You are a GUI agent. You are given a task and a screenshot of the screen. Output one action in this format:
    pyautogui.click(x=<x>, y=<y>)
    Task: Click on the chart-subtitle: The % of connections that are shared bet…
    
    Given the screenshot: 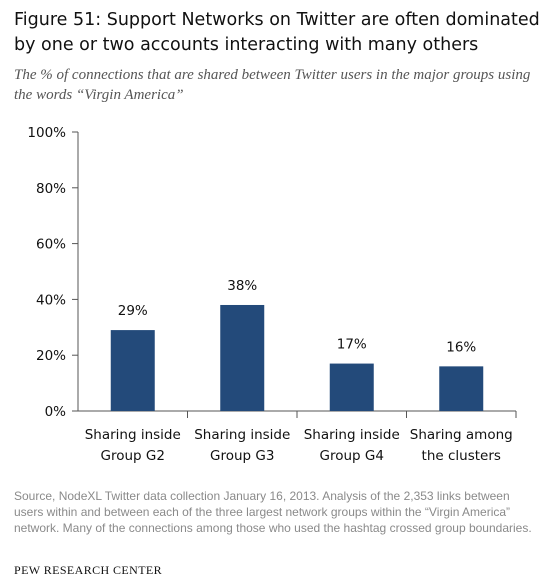 What is the action you would take?
    pyautogui.click(x=272, y=85)
    